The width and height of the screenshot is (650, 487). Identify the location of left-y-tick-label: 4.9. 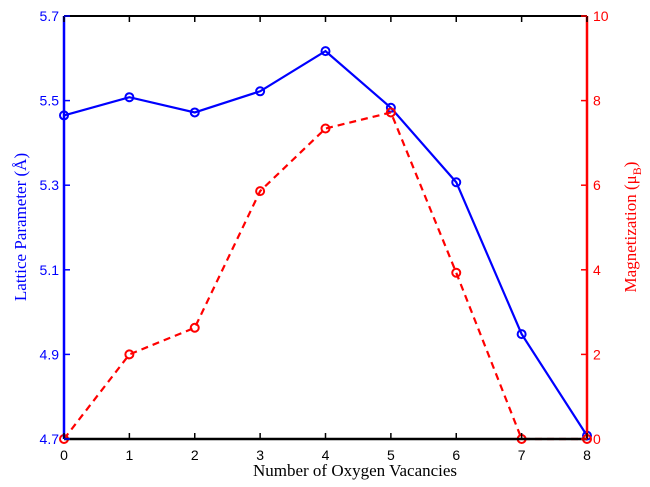
(50, 354).